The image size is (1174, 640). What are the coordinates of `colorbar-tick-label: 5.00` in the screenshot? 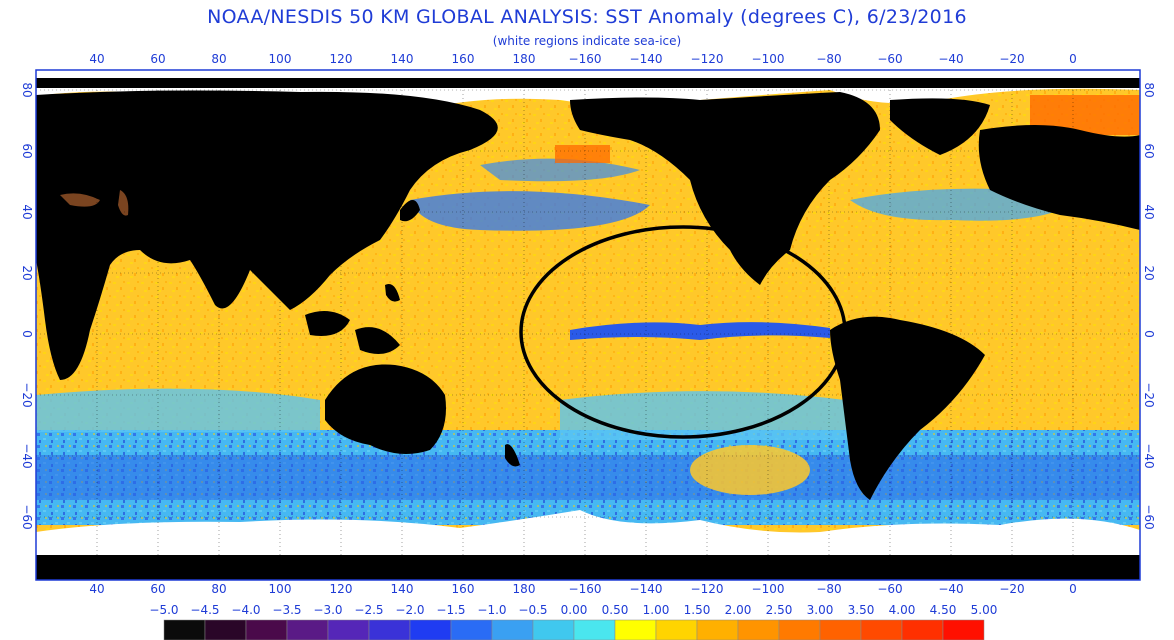 It's located at (984, 610).